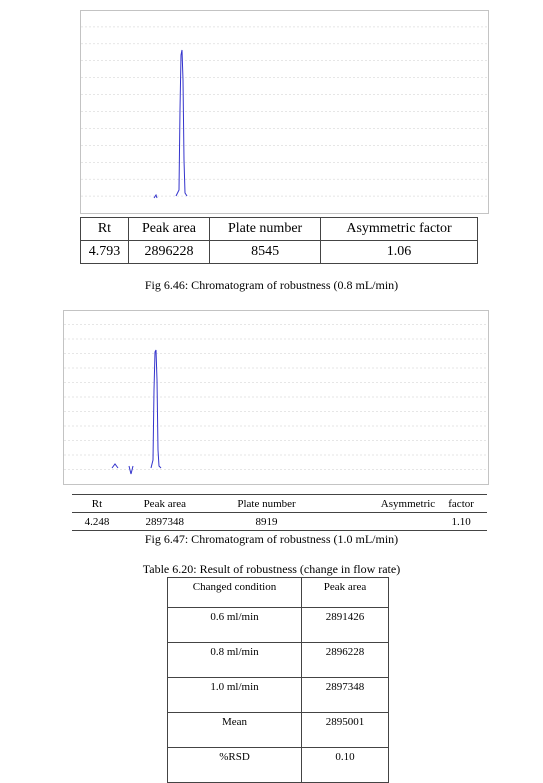 The image size is (543, 783). What do you see at coordinates (234, 730) in the screenshot?
I see `cell: Mean` at bounding box center [234, 730].